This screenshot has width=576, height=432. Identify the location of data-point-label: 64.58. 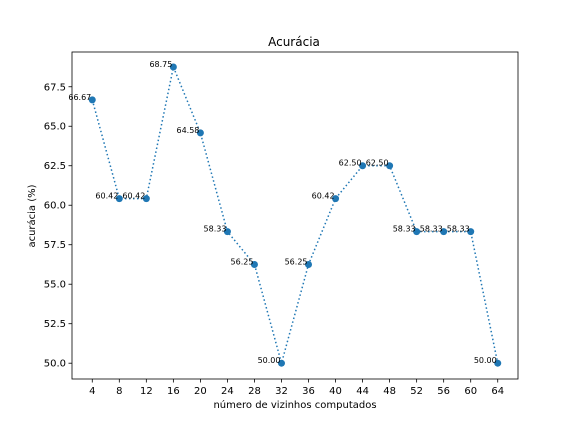
(187, 130).